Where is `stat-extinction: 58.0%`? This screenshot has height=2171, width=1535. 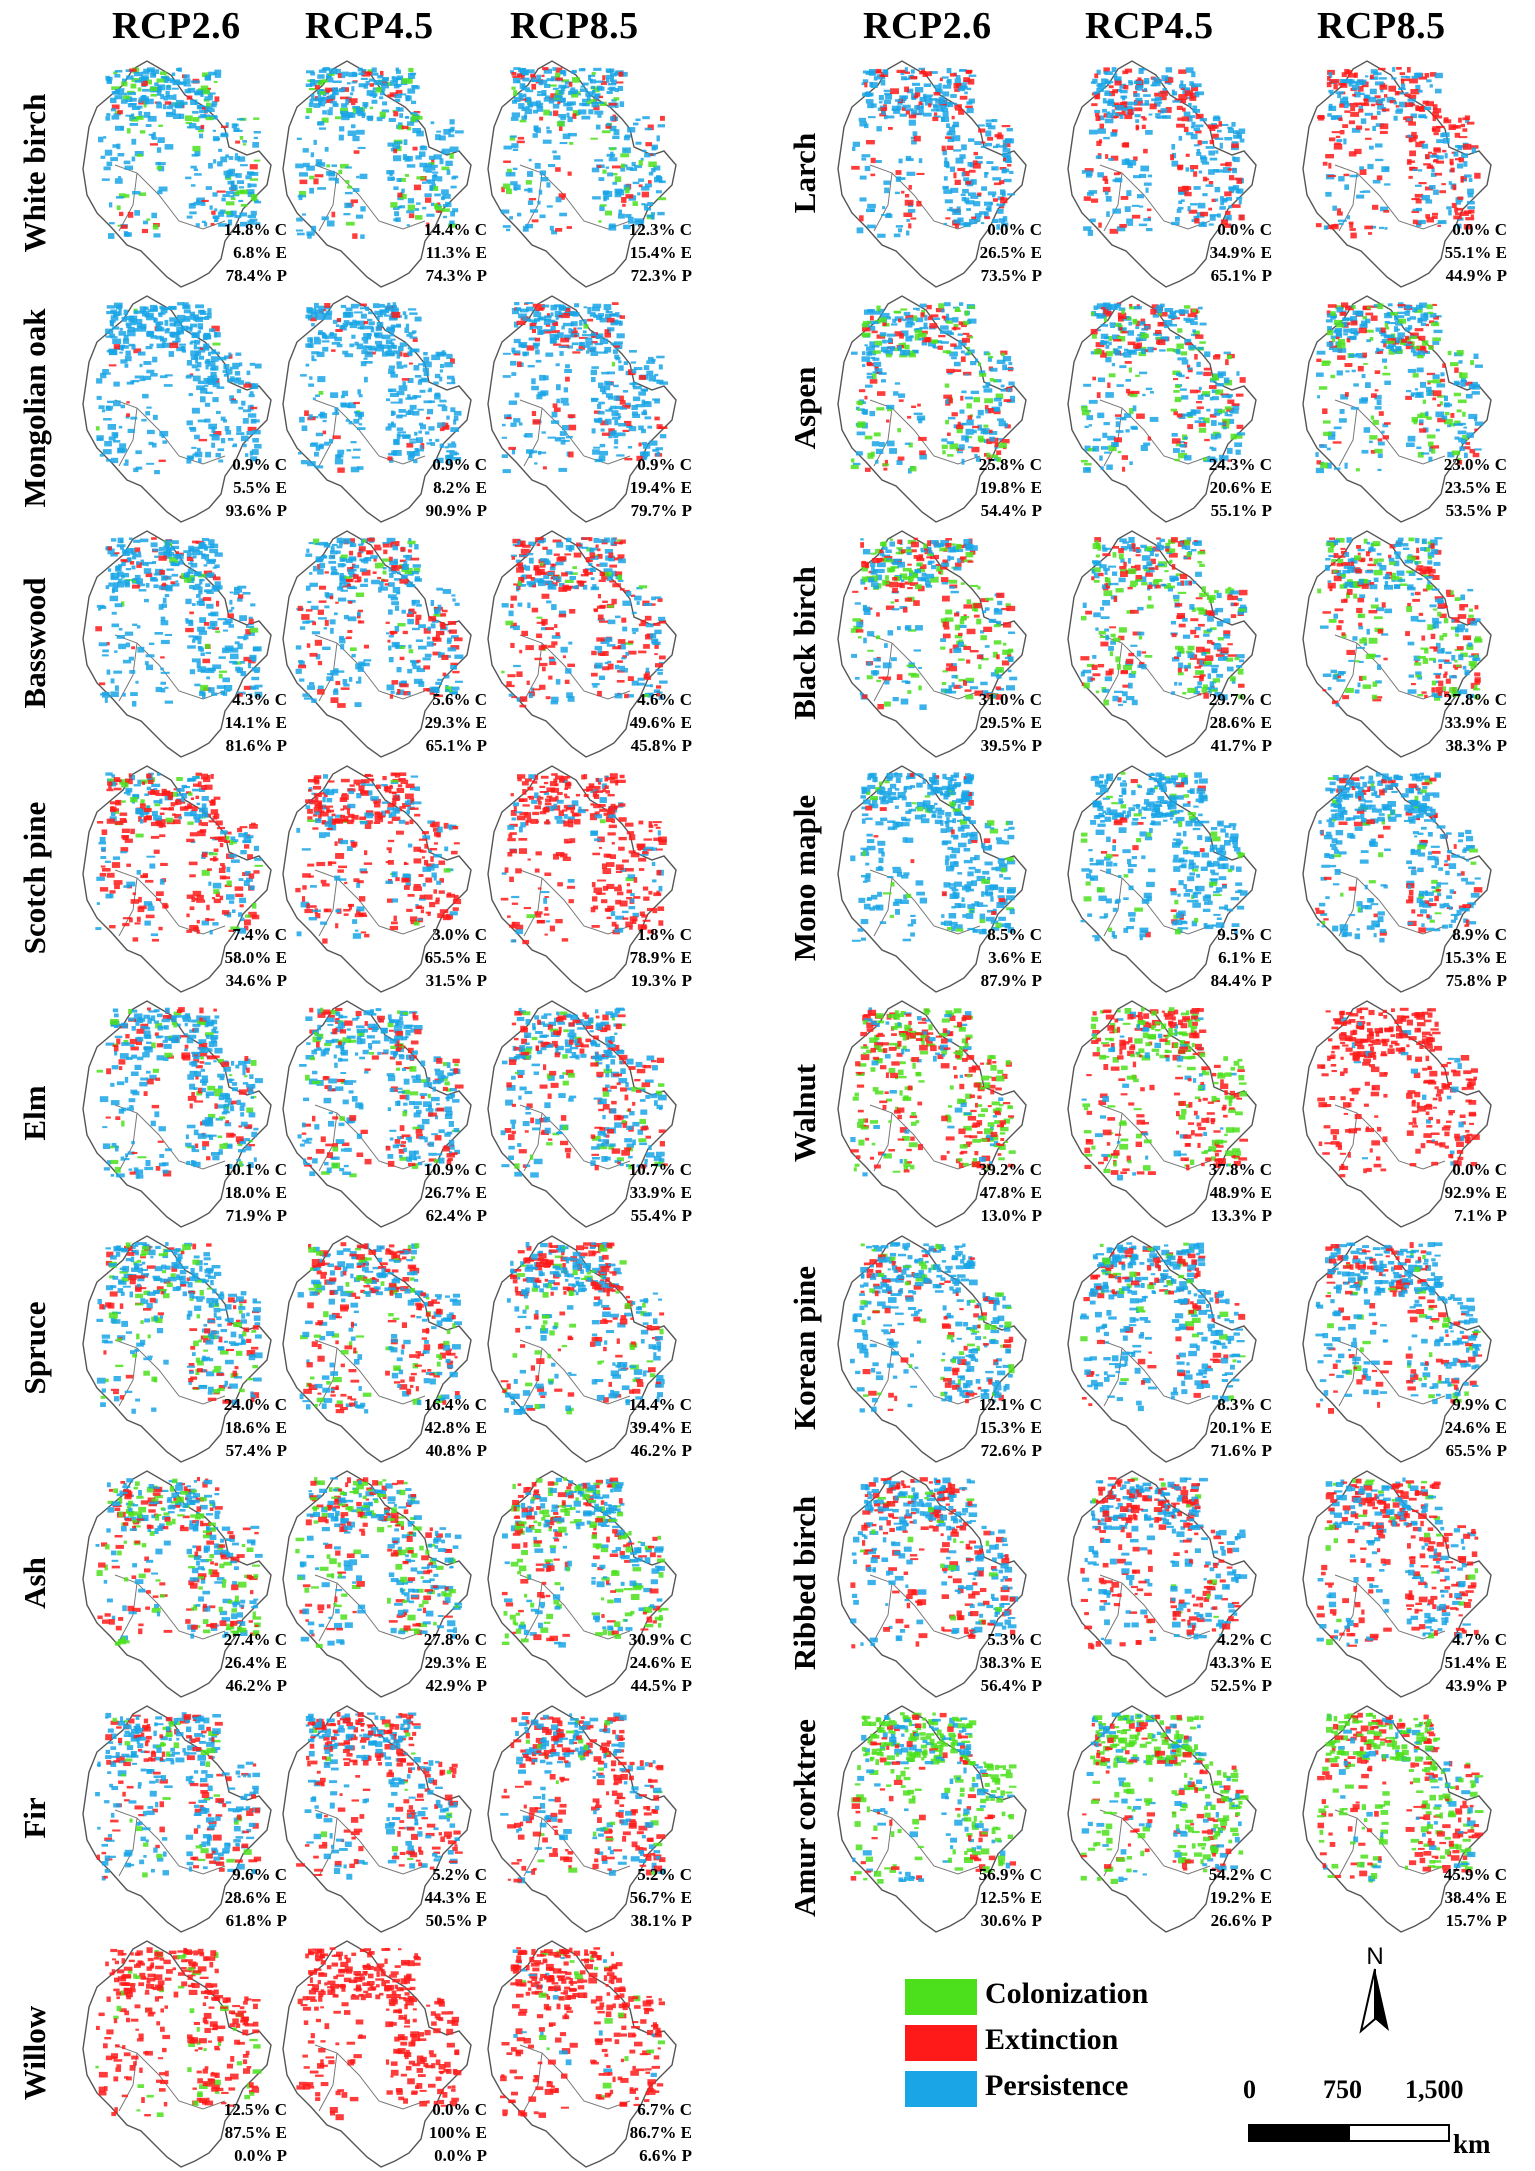 stat-extinction: 58.0% is located at coordinates (248, 957).